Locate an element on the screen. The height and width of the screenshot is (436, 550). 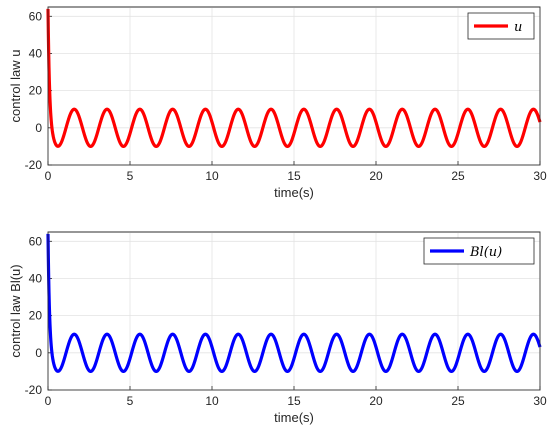
legend-label-u: u is located at coordinates (518, 27).